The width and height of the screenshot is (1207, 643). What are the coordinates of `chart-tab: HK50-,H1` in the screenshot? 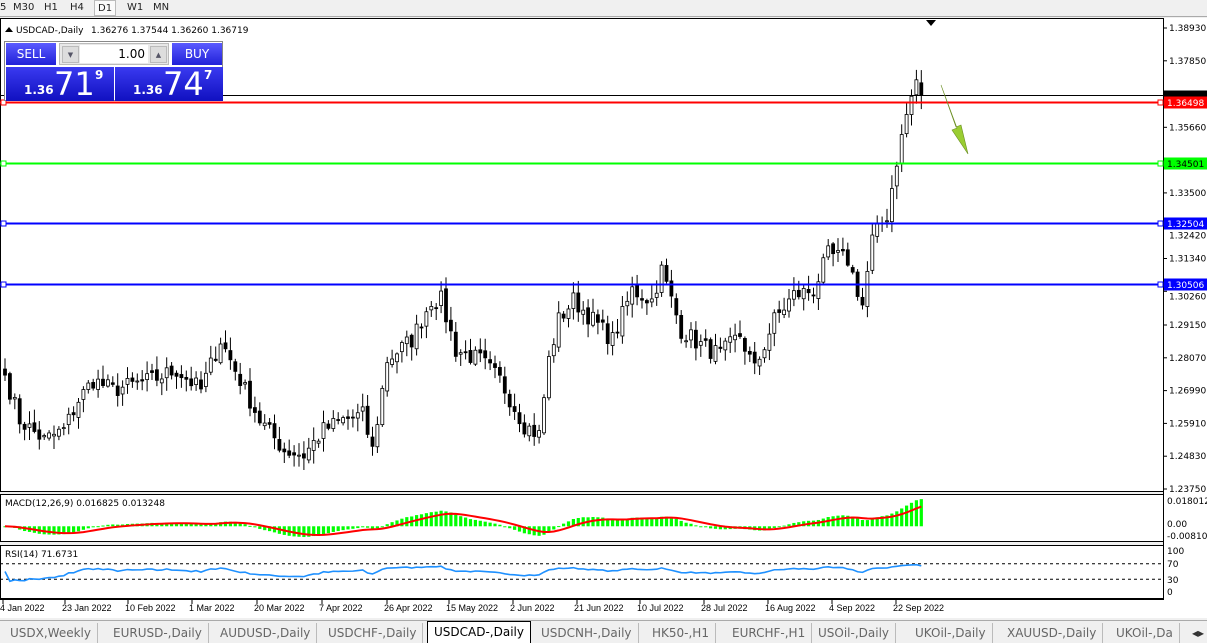 It's located at (681, 633).